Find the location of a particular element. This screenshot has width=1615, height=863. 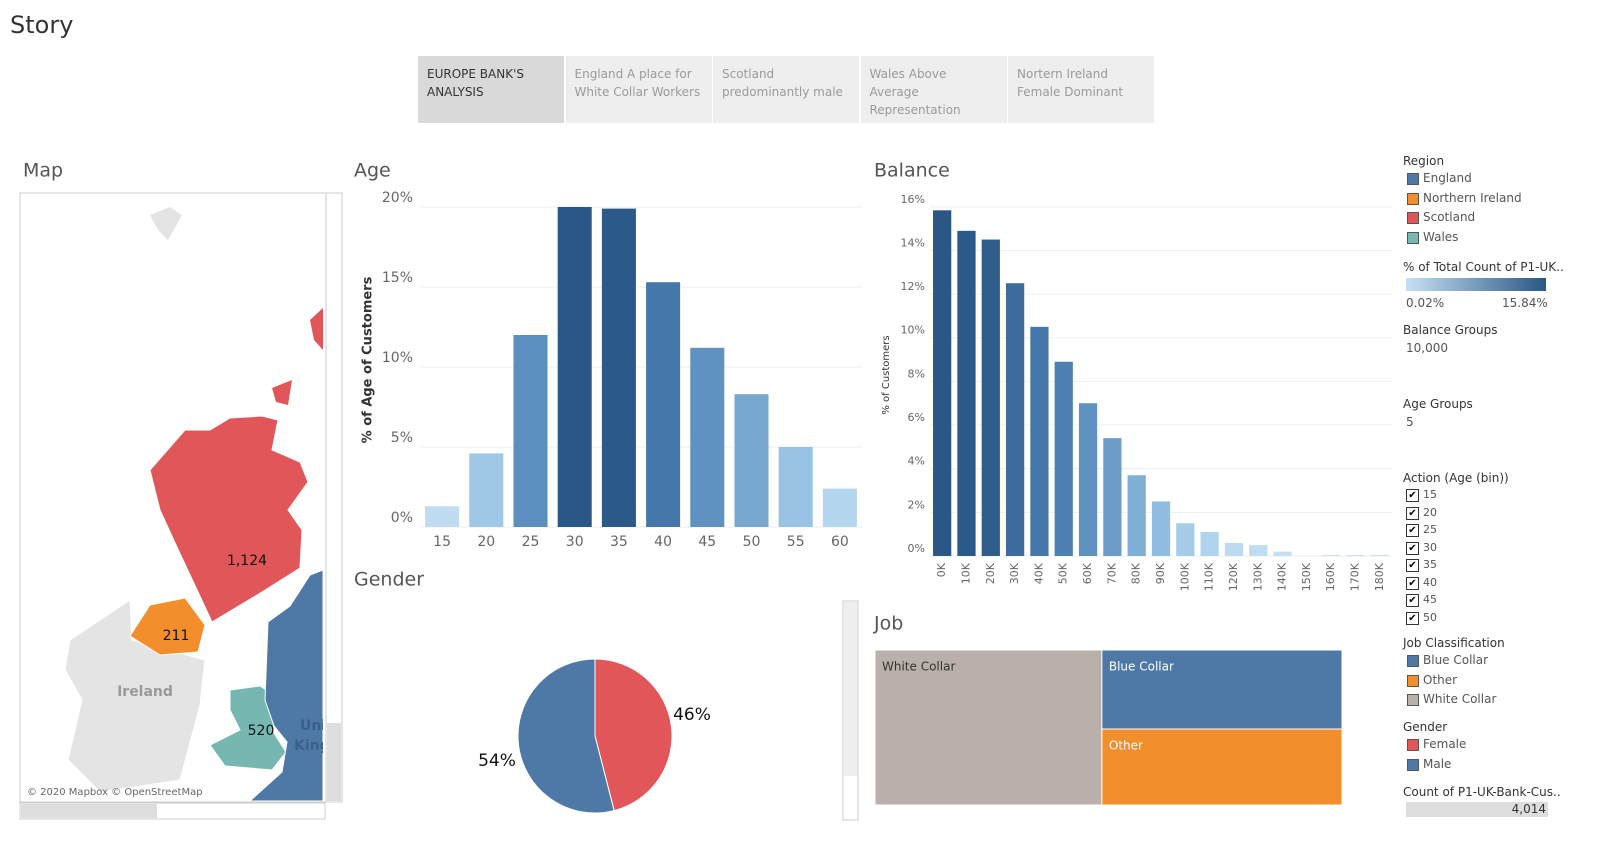

treemap-cell is located at coordinates (1222, 689).